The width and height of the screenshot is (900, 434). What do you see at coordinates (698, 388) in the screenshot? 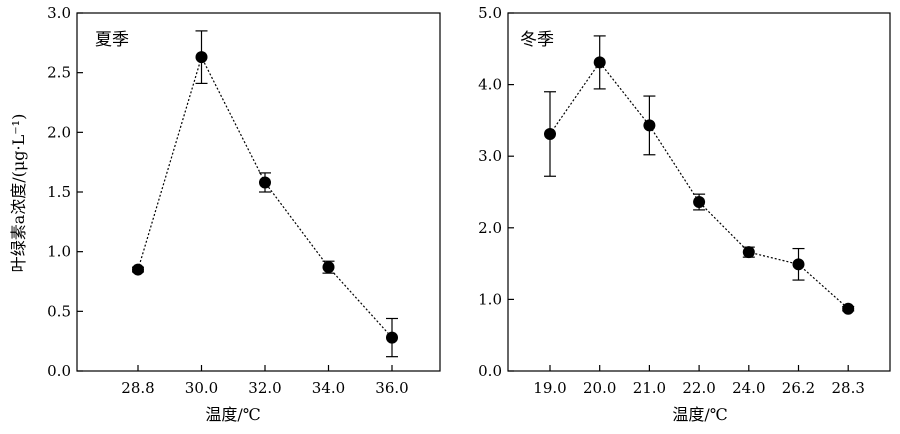
I see `winter-x-tick-label: 22.0` at bounding box center [698, 388].